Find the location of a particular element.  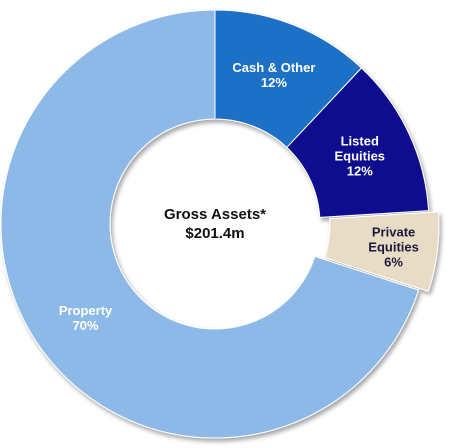

slice-label: Cash & Other 12% is located at coordinates (274, 75).